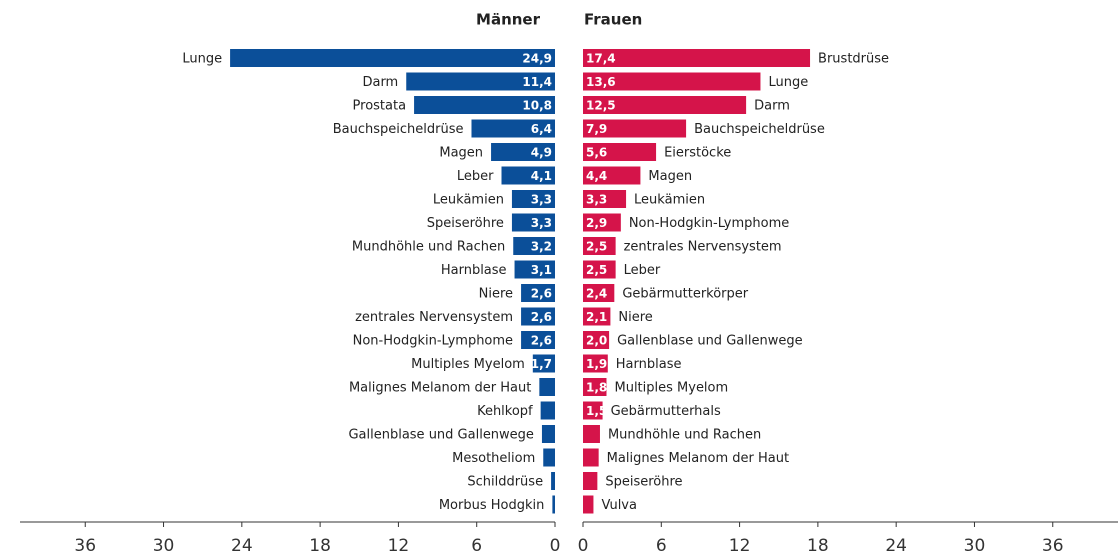 The image size is (1118, 556). Describe the element at coordinates (505, 482) in the screenshot. I see `category-label: Schilddrüse` at that location.